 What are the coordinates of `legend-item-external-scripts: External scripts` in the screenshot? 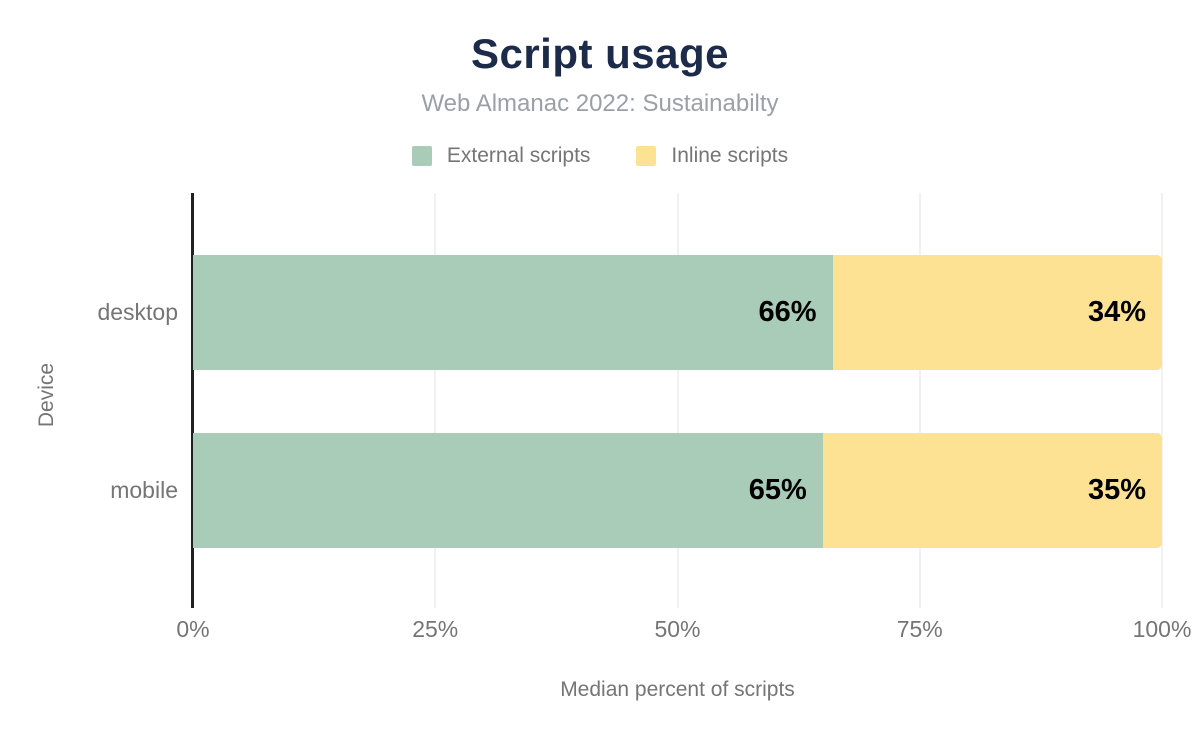 It's located at (501, 156).